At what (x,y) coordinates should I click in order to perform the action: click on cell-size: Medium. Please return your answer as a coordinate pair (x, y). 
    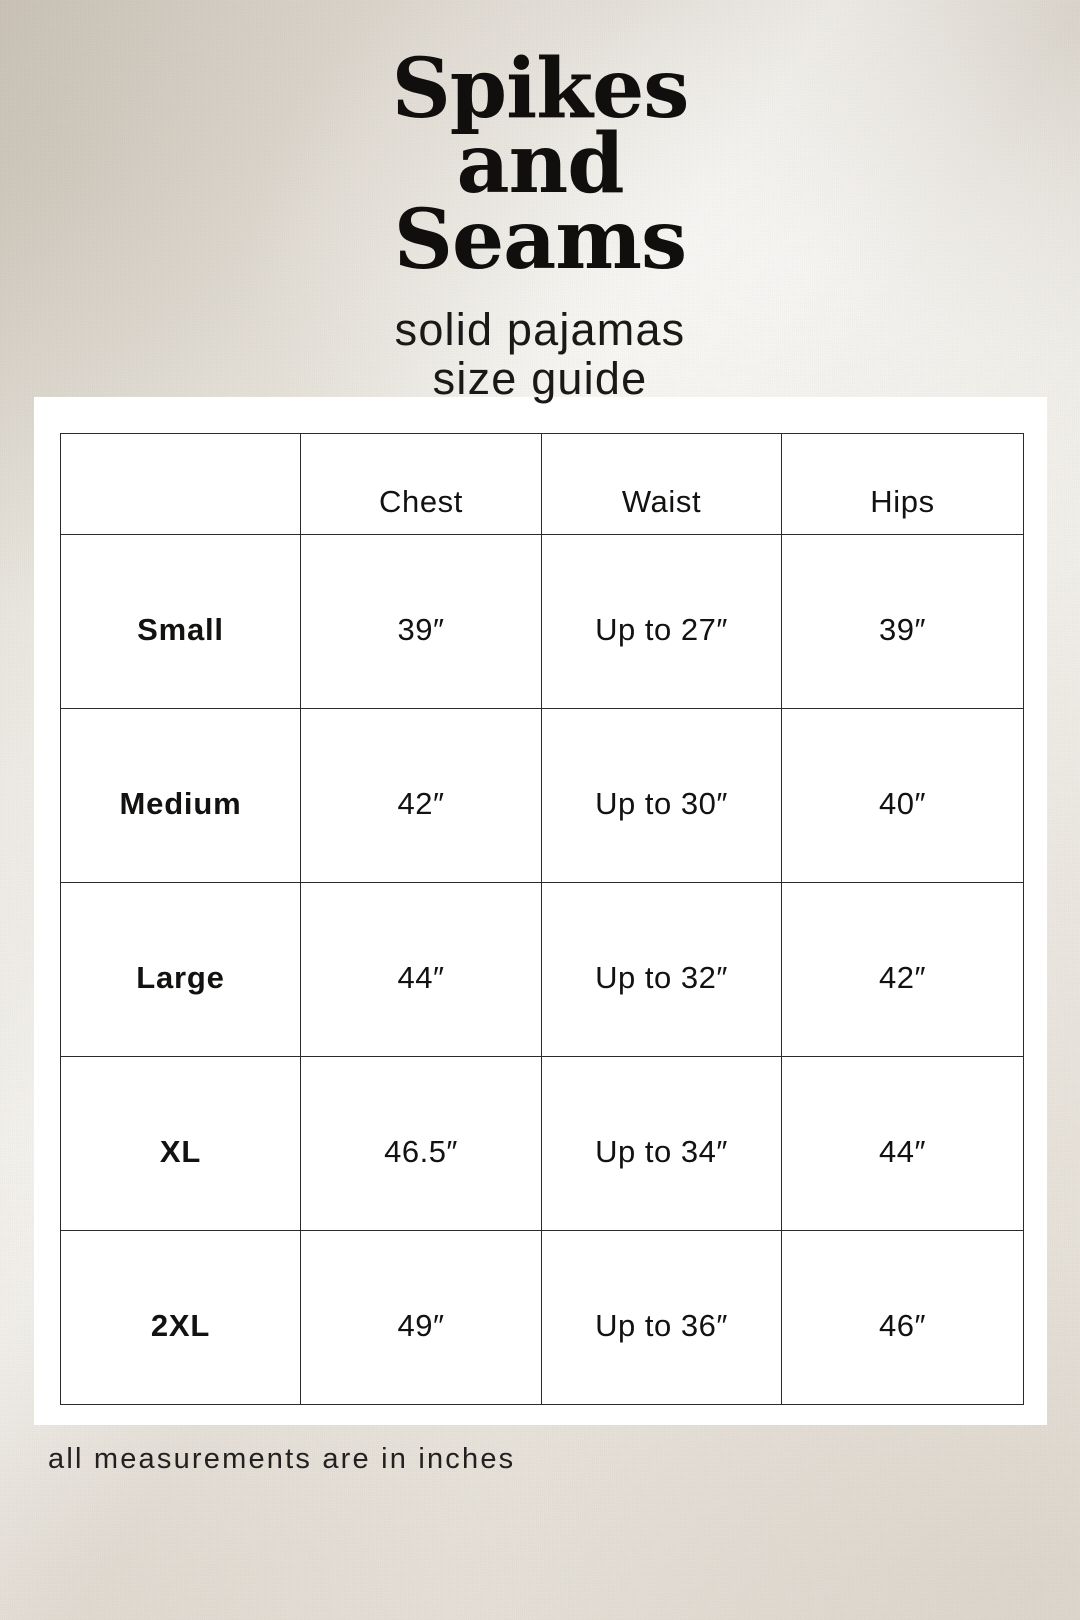
    Looking at the image, I should click on (180, 795).